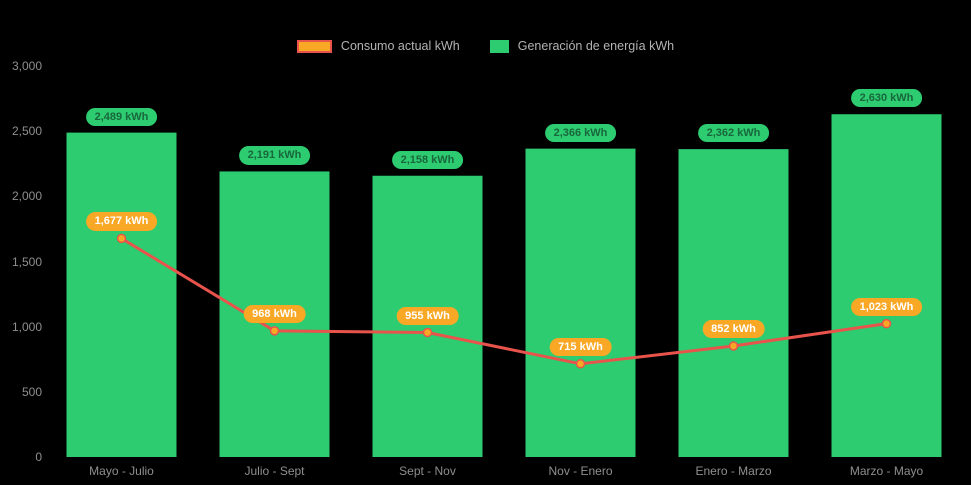  I want to click on legend-item-generacion: Generación de energía kWh, so click(582, 46).